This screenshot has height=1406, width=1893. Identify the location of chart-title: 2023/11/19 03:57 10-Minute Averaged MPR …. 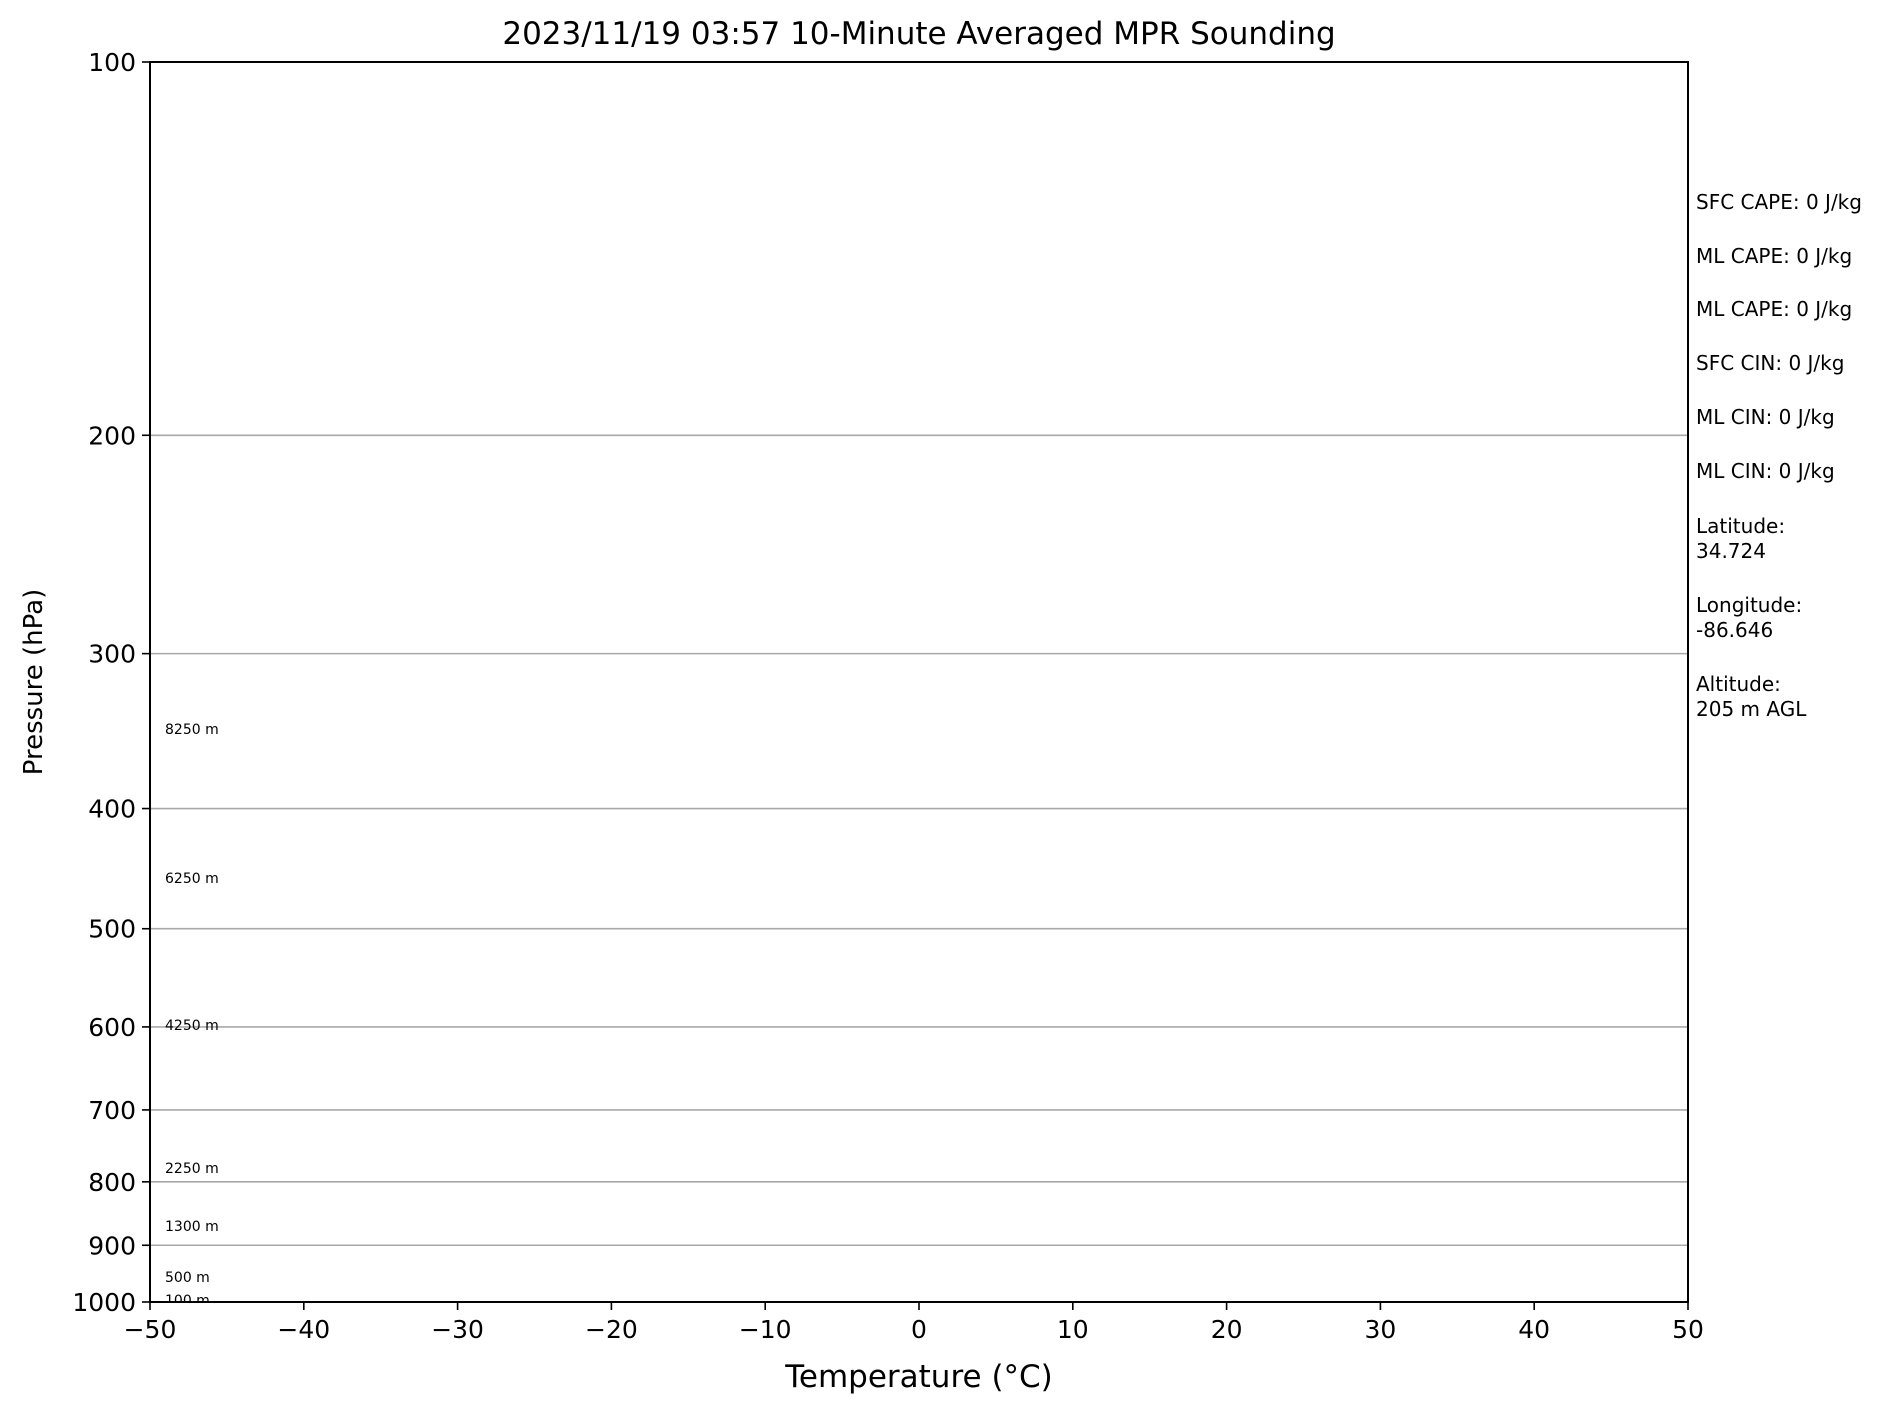
(918, 34).